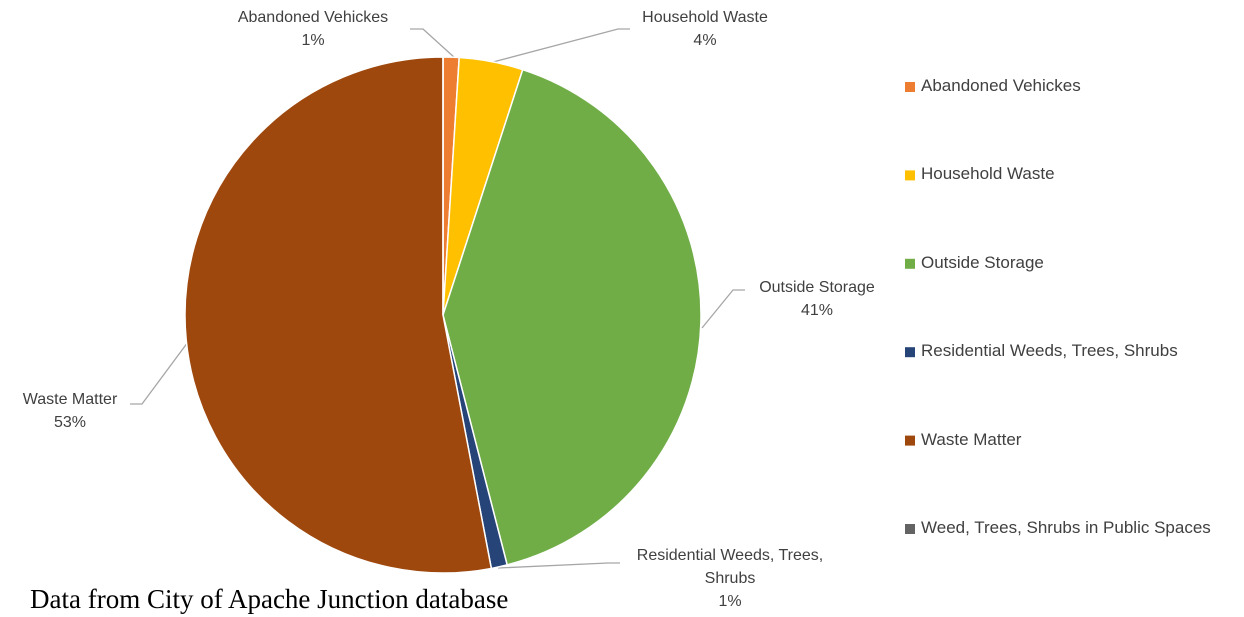 The width and height of the screenshot is (1244, 617). I want to click on legend-label: Household Waste, so click(988, 174).